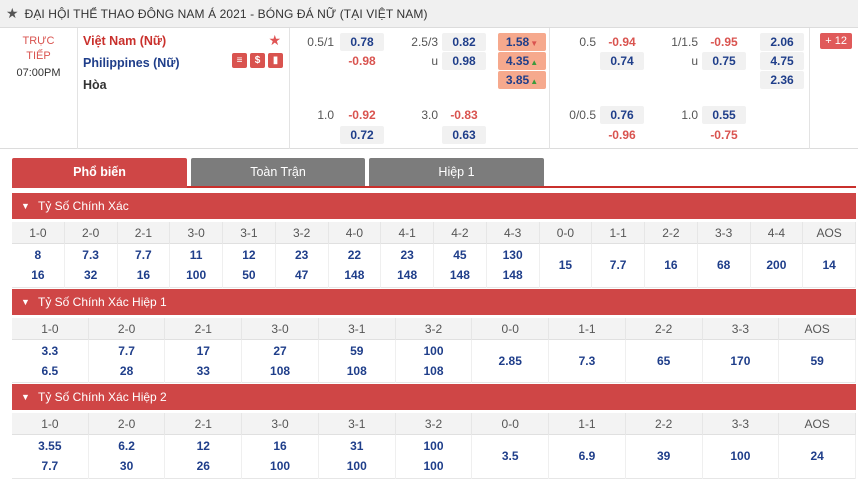 The width and height of the screenshot is (858, 482). I want to click on odds-home: 59, so click(357, 351).